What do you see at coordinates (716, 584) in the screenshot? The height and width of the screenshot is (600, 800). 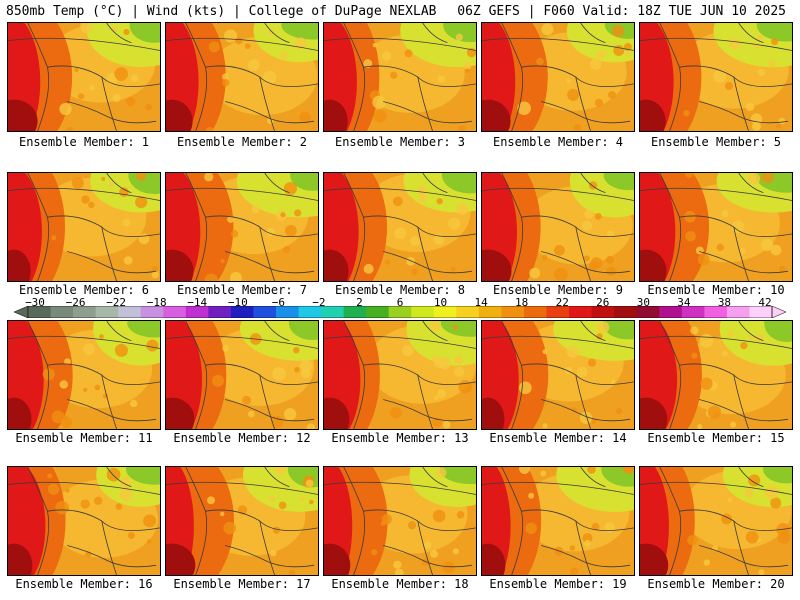 I see `ensemble-member-label: Ensemble Member: 20` at bounding box center [716, 584].